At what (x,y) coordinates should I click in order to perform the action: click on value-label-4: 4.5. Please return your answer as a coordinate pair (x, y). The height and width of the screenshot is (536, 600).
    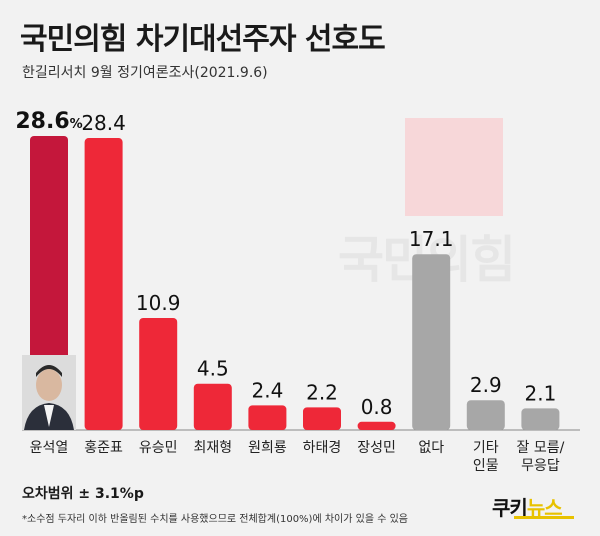
    Looking at the image, I should click on (213, 369).